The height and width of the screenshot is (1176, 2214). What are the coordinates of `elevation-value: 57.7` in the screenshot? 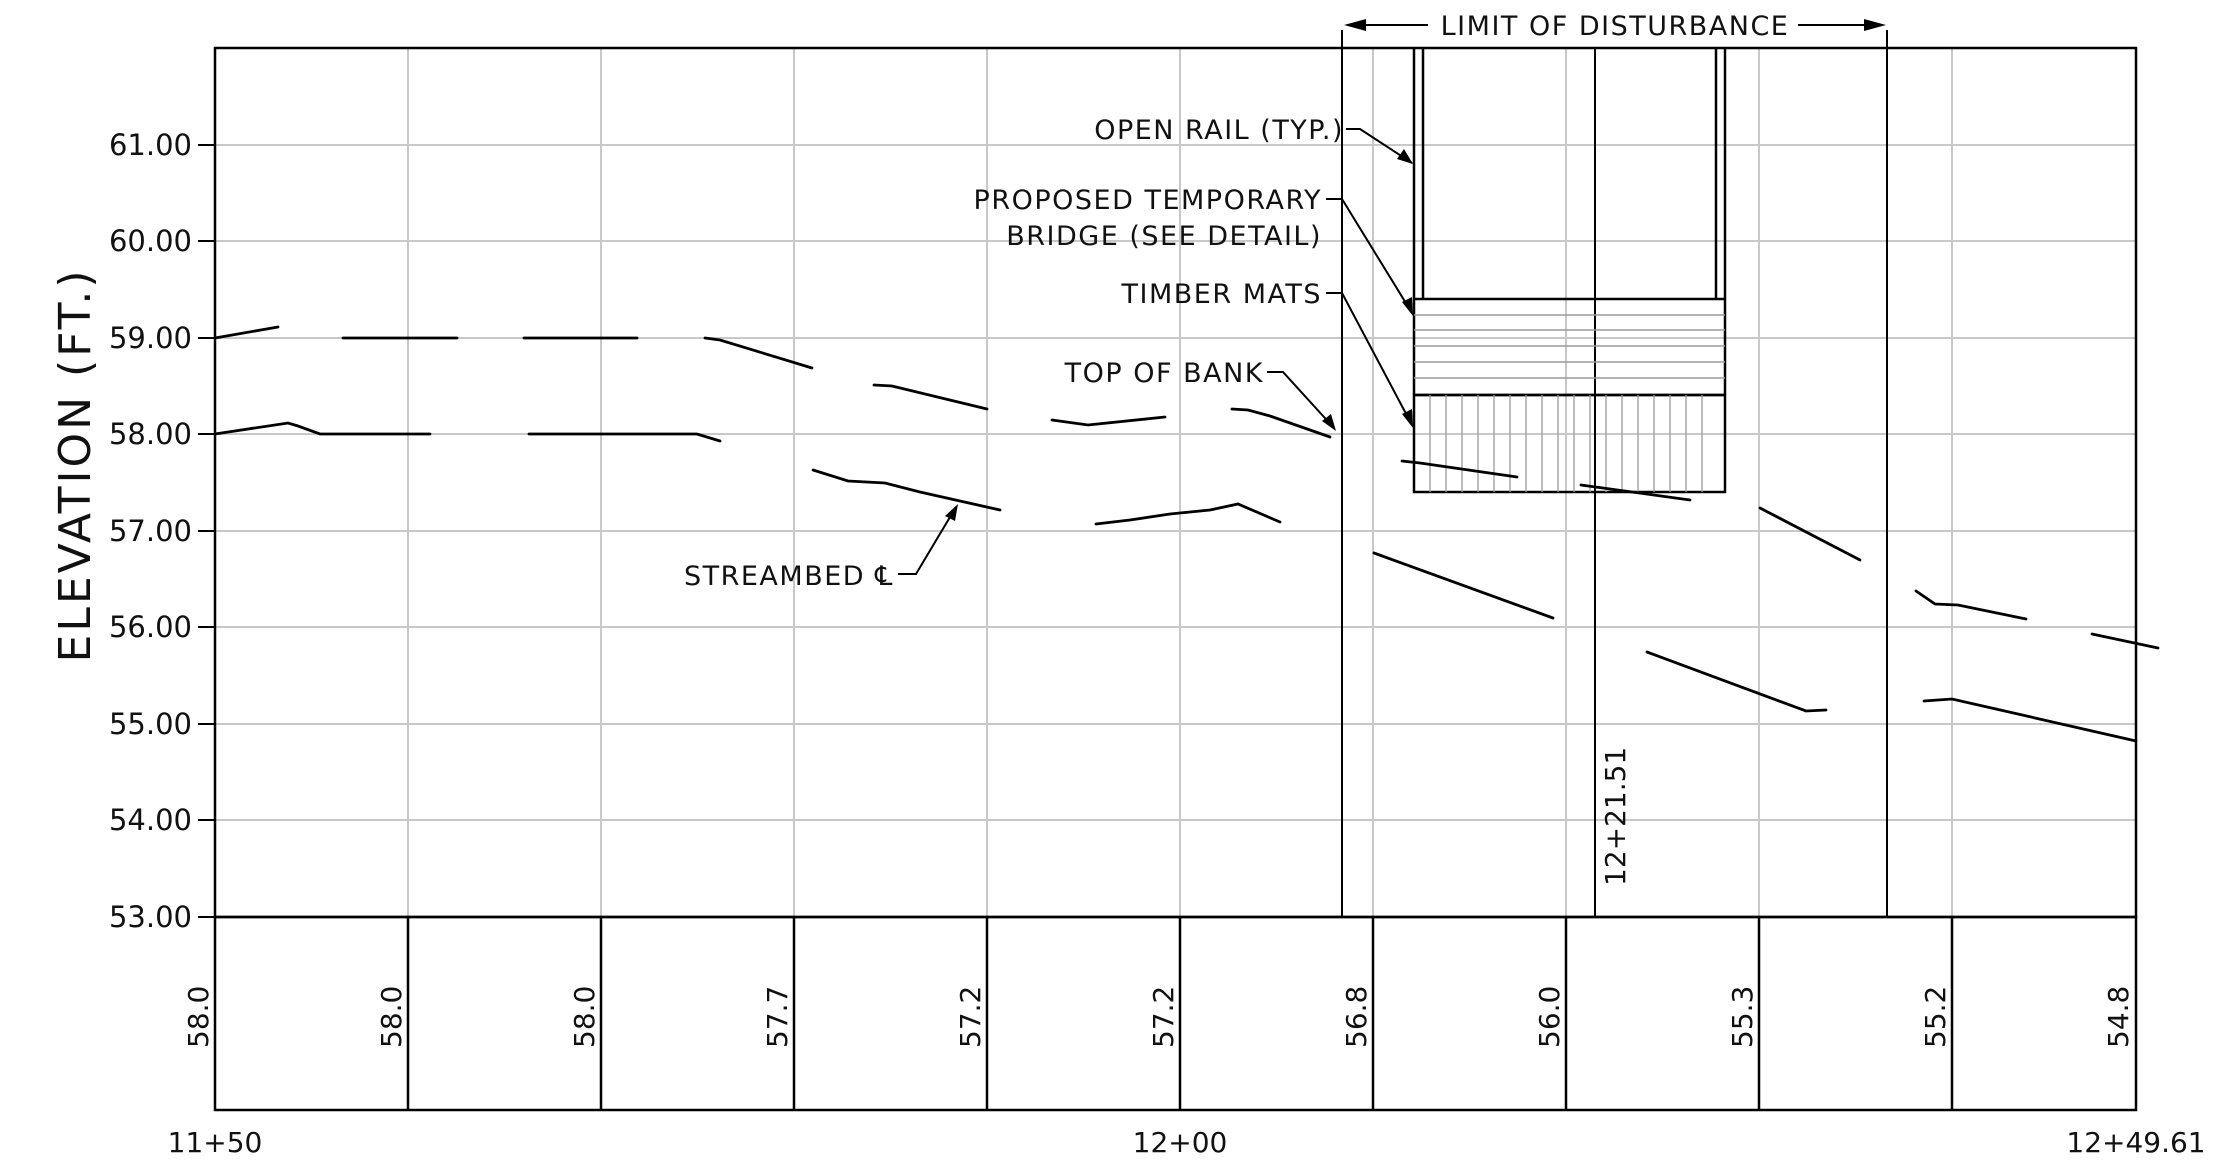 It's located at (777, 1017).